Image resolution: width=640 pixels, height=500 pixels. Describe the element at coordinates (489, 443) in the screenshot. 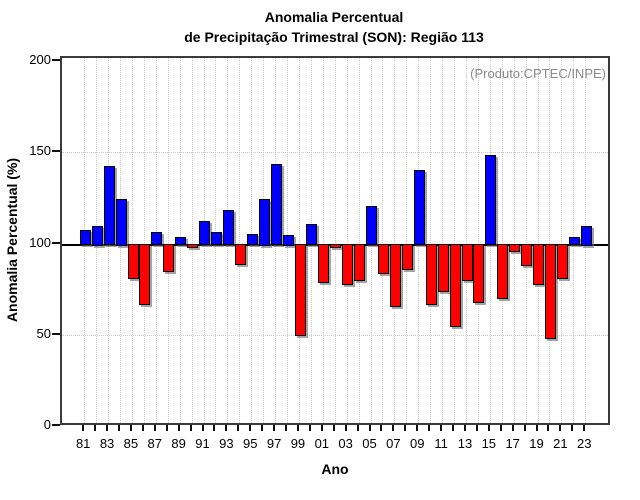

I see `x-tick-label: 15` at that location.